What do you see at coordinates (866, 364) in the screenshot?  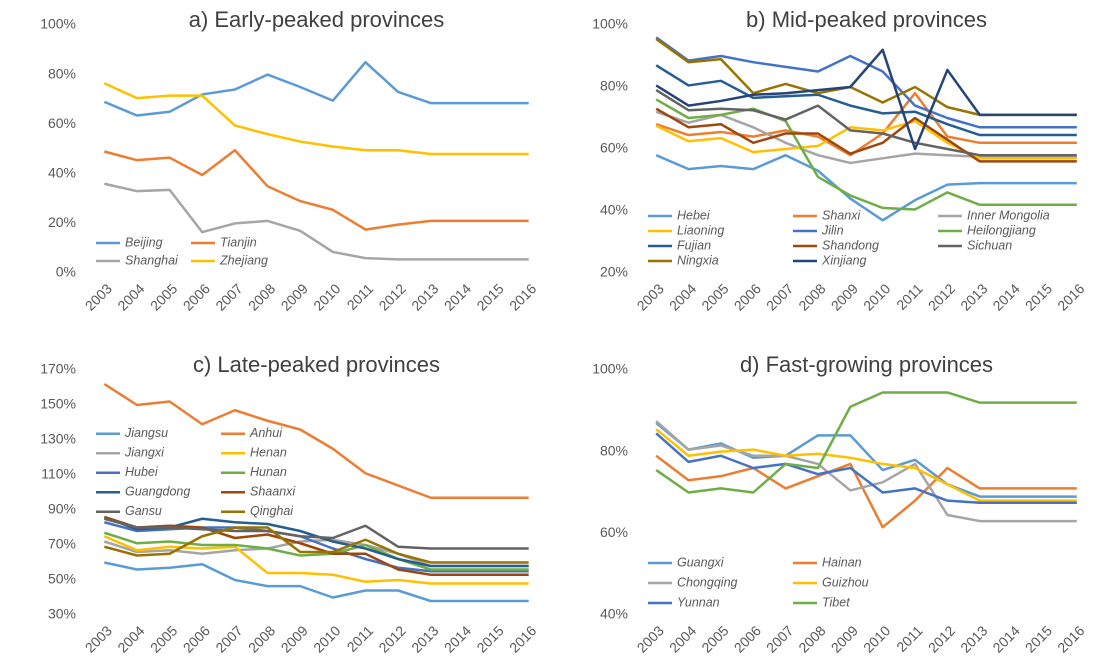 I see `chart-title: d) Fast-growing provinces` at bounding box center [866, 364].